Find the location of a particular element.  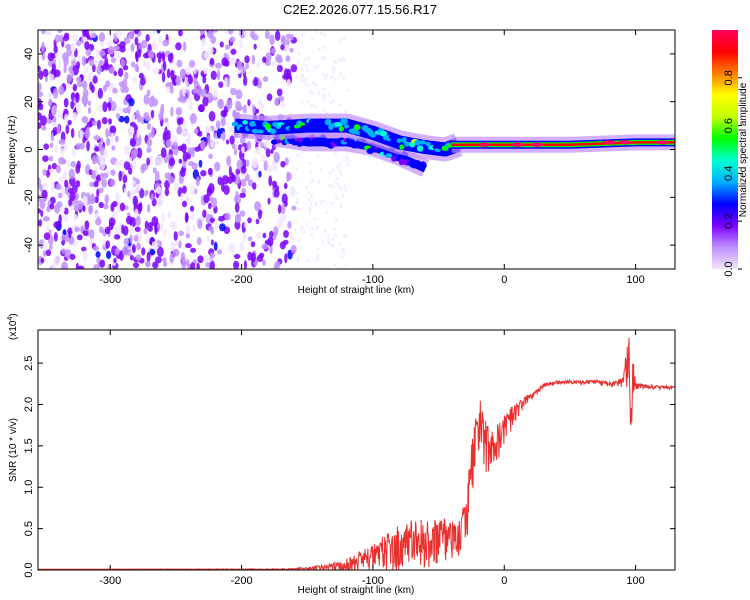

x-tick-label: -100 is located at coordinates (373, 581).